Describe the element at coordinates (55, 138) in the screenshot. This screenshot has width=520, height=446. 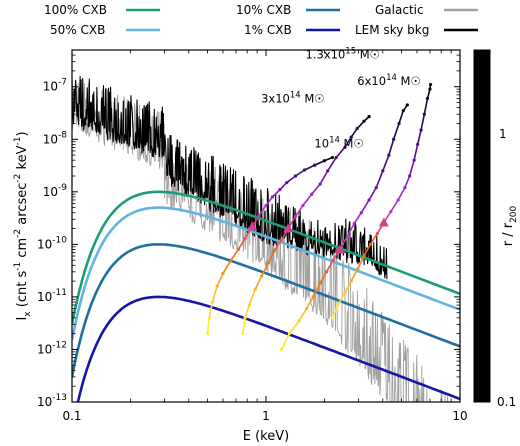
I see `y-tick-label: 10⁻⁸` at that location.